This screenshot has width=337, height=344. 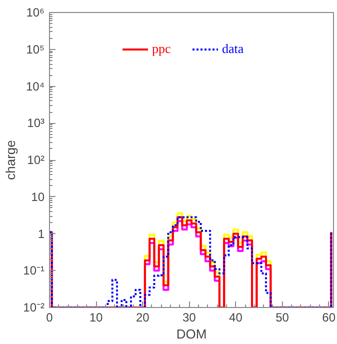 What do you see at coordinates (34, 271) in the screenshot?
I see `y-tick-label: 10⁻¹` at bounding box center [34, 271].